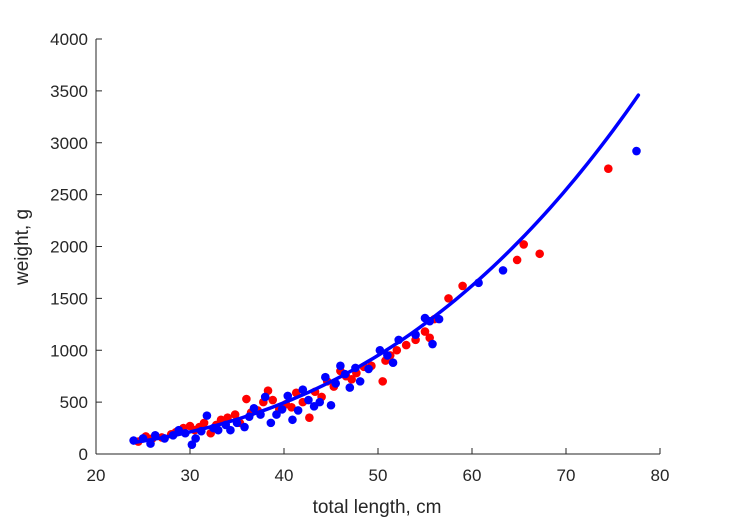 The width and height of the screenshot is (729, 521). Describe the element at coordinates (660, 475) in the screenshot. I see `x-tick-label: 80` at that location.